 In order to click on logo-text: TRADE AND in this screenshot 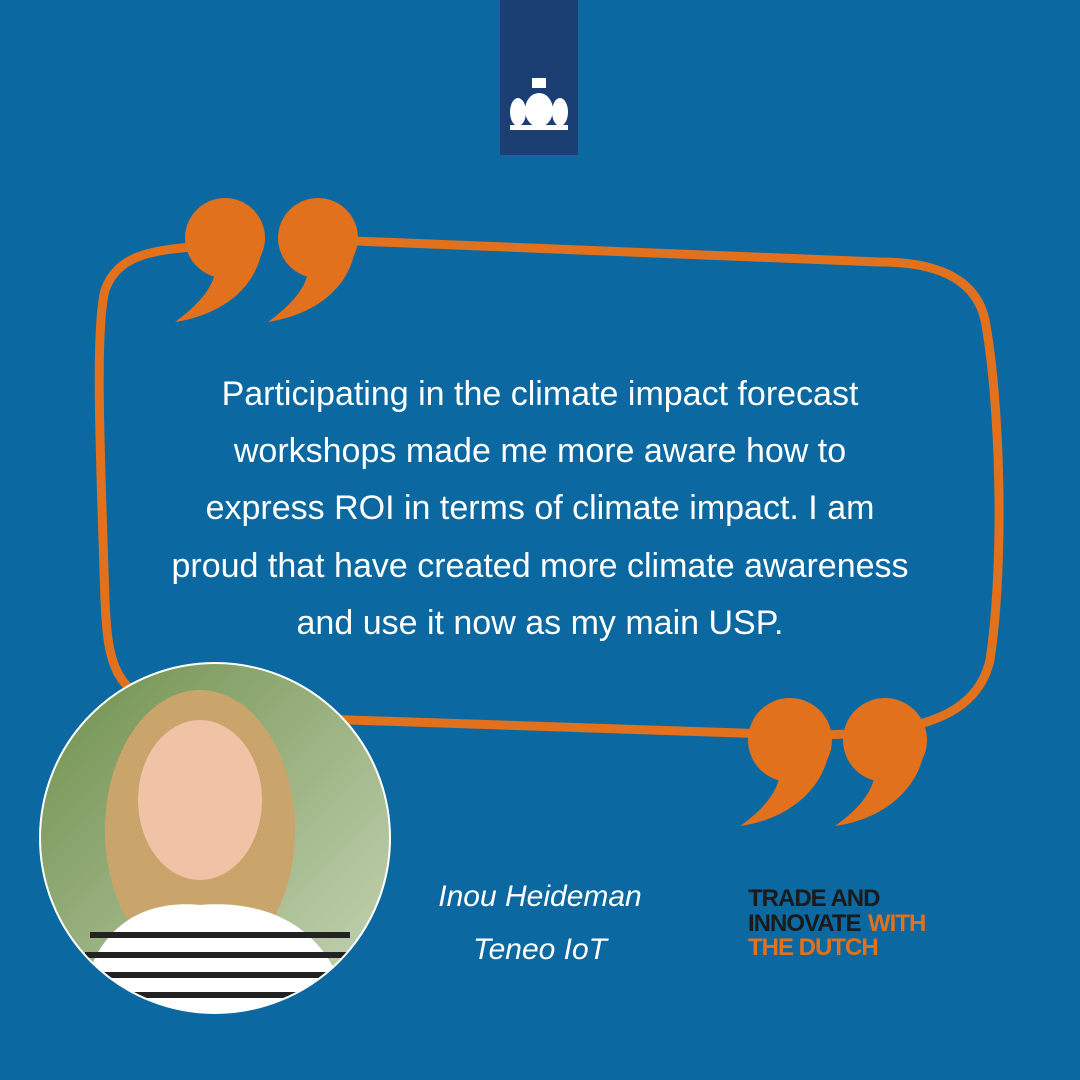, I will do `click(814, 898)`.